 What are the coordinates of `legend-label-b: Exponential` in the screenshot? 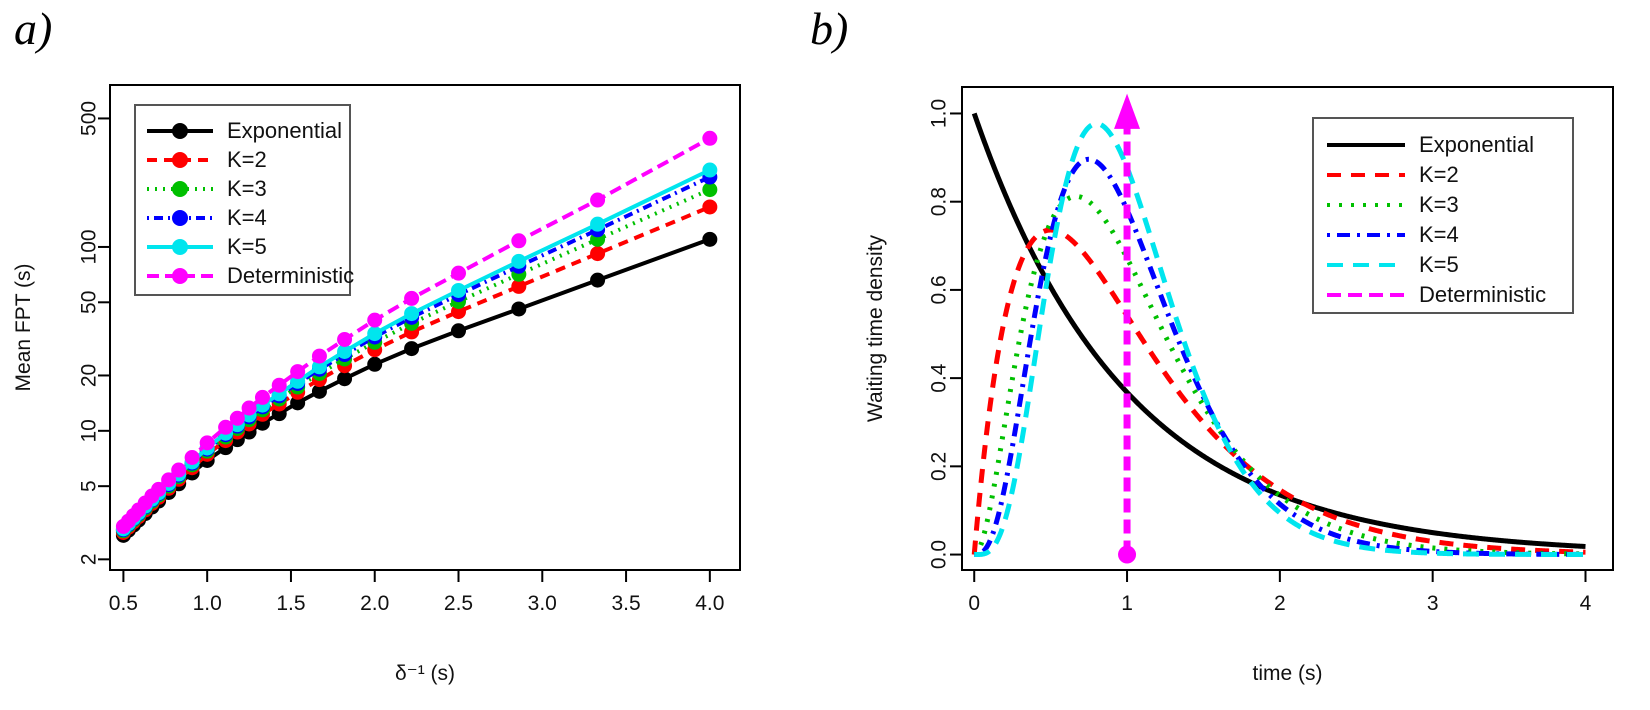 It's located at (1476, 144).